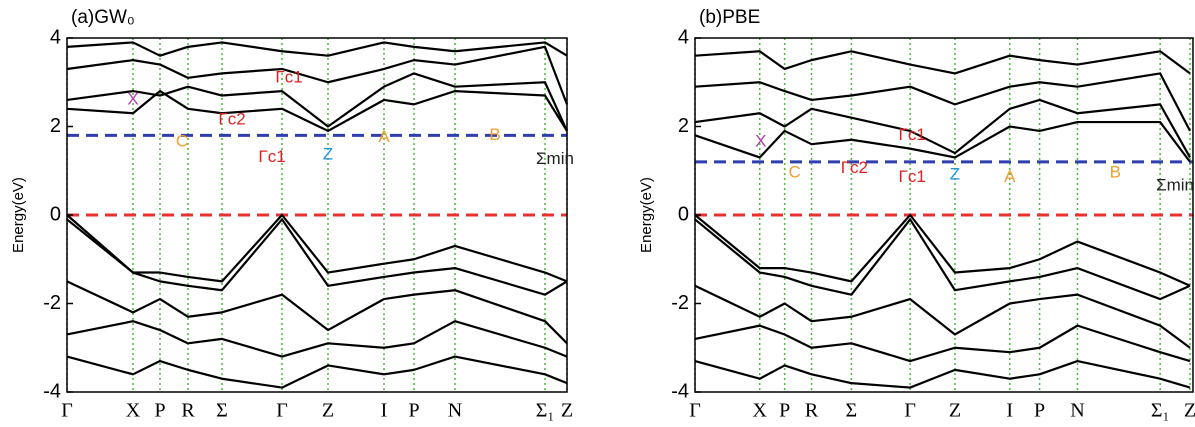 The width and height of the screenshot is (1195, 427). What do you see at coordinates (729, 17) in the screenshot?
I see `chart-title: (b)PBE` at bounding box center [729, 17].